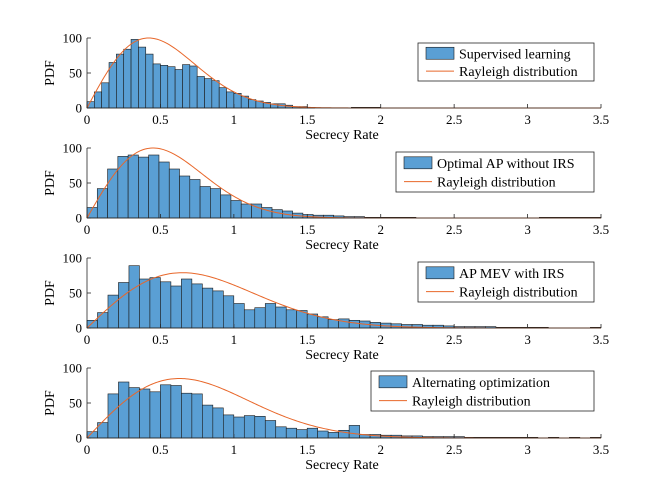  Describe the element at coordinates (506, 164) in the screenshot. I see `legend-label-histogram: Optimal AP without IRS` at that location.